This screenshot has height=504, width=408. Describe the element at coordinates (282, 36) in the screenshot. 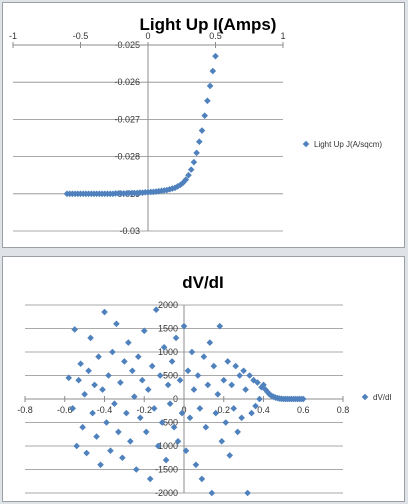

I see `x-tick-label: 1` at that location.